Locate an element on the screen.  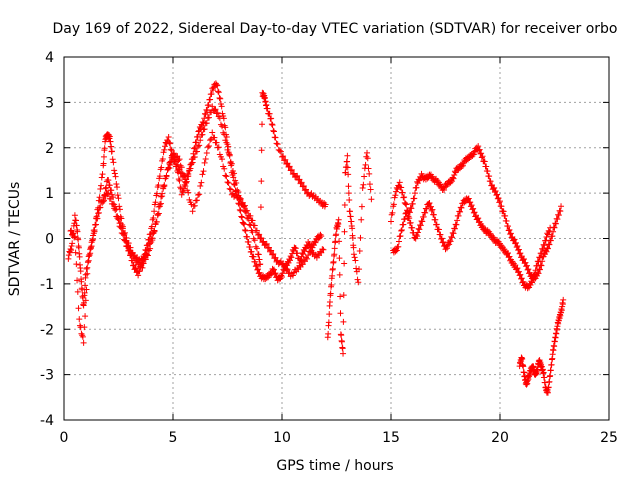
y-tick-label: 1 is located at coordinates (49, 194).